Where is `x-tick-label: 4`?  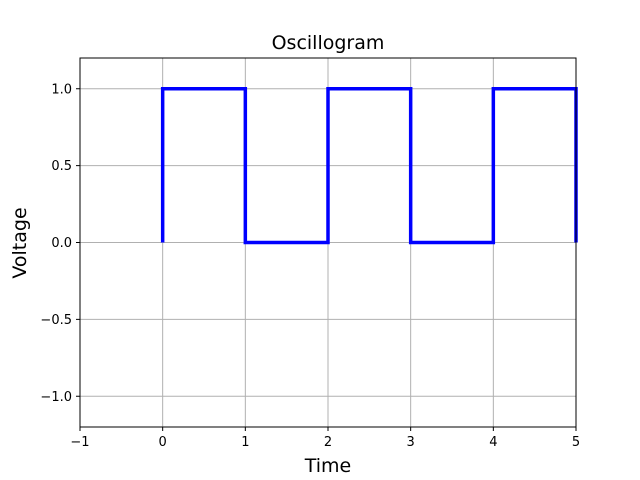
x-tick-label: 4 is located at coordinates (493, 442).